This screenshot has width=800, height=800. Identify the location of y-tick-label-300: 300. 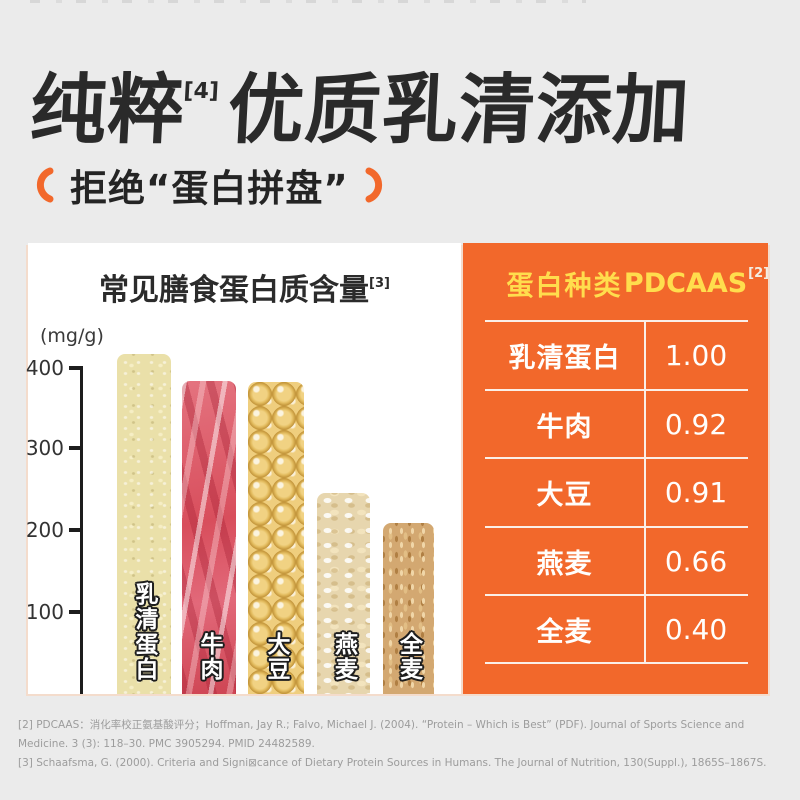
(44, 448).